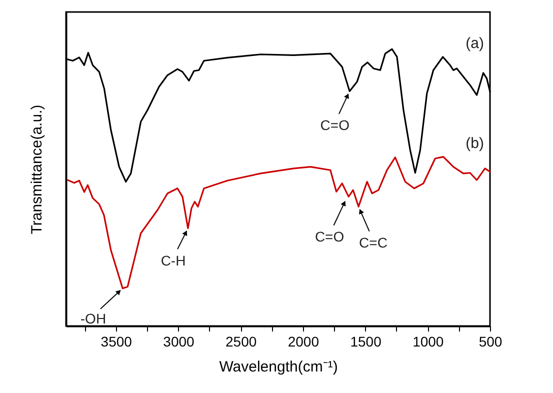  Describe the element at coordinates (179, 342) in the screenshot. I see `x-tick-label: 3000` at that location.